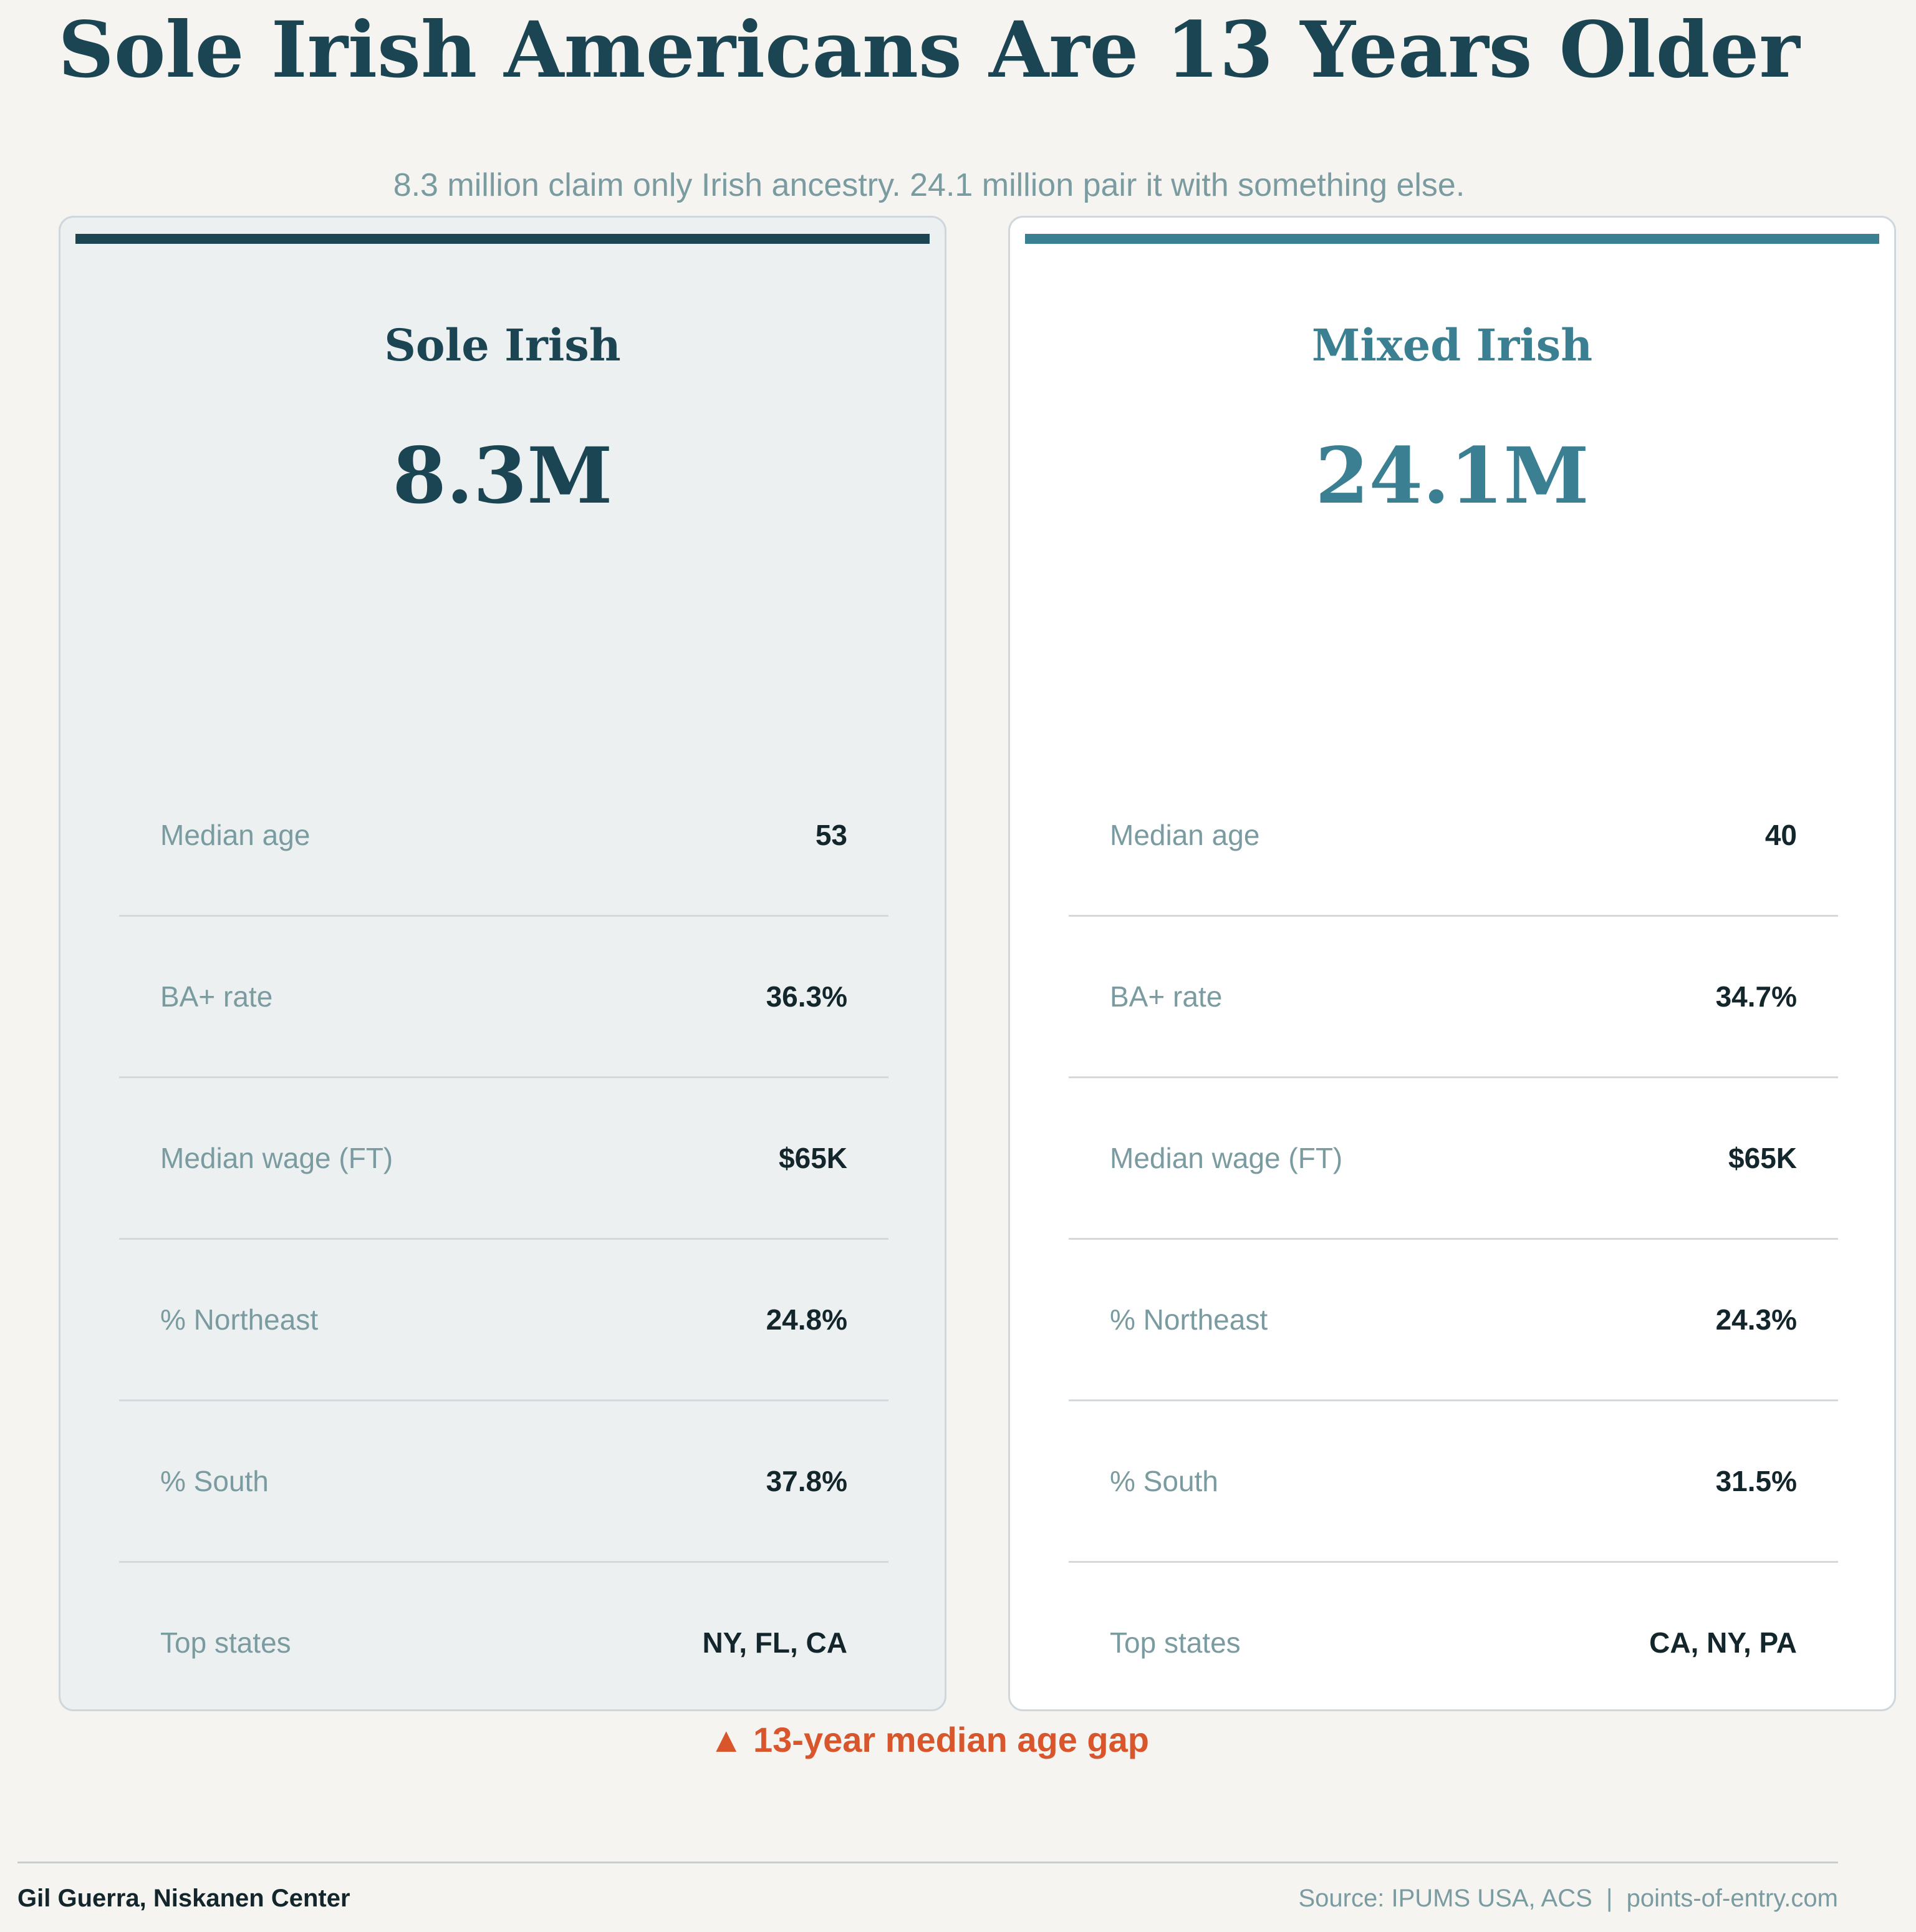  I want to click on stat-value: 34.7%, so click(1756, 997).